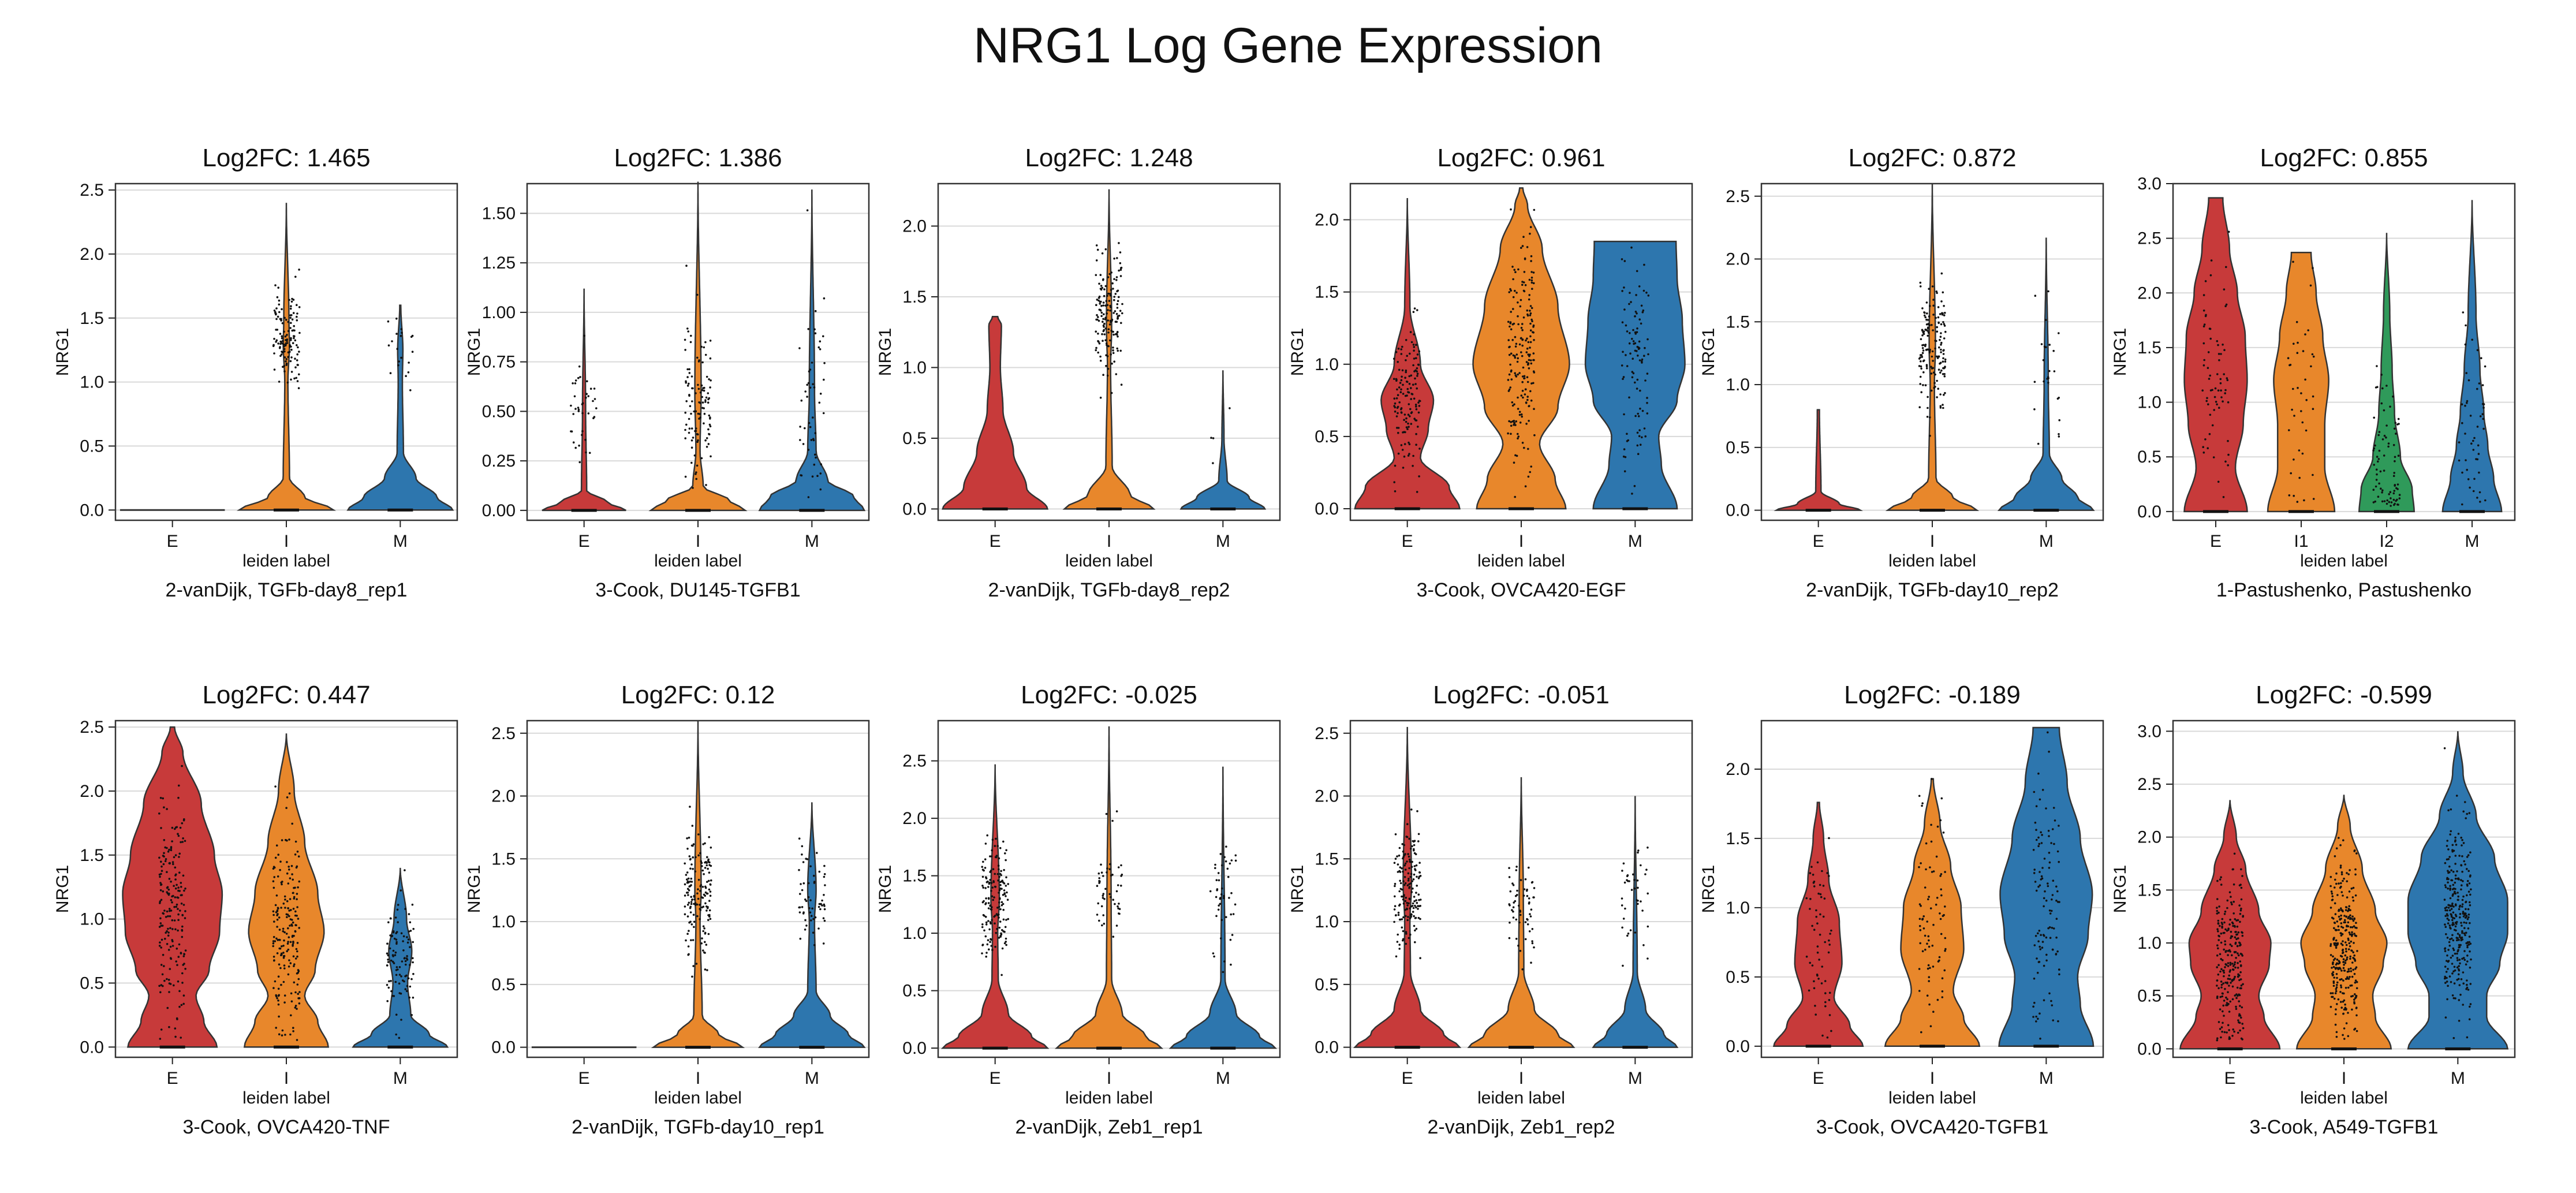 The width and height of the screenshot is (2576, 1193). Describe the element at coordinates (2215, 355) in the screenshot. I see `violin-body-e` at that location.